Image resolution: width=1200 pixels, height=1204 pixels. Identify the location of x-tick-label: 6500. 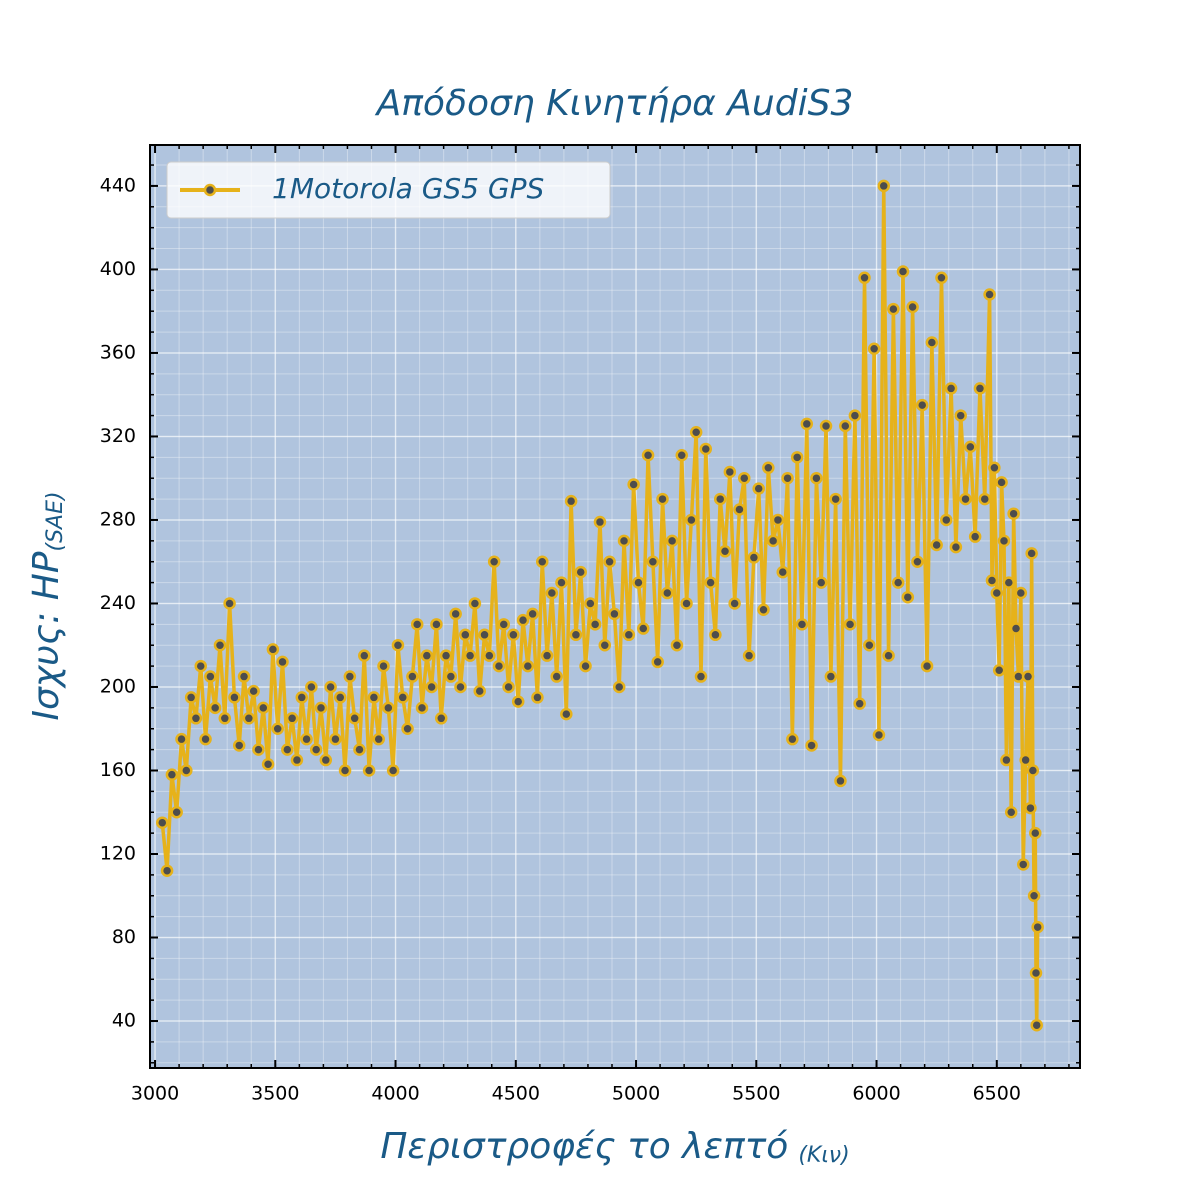
(997, 1094).